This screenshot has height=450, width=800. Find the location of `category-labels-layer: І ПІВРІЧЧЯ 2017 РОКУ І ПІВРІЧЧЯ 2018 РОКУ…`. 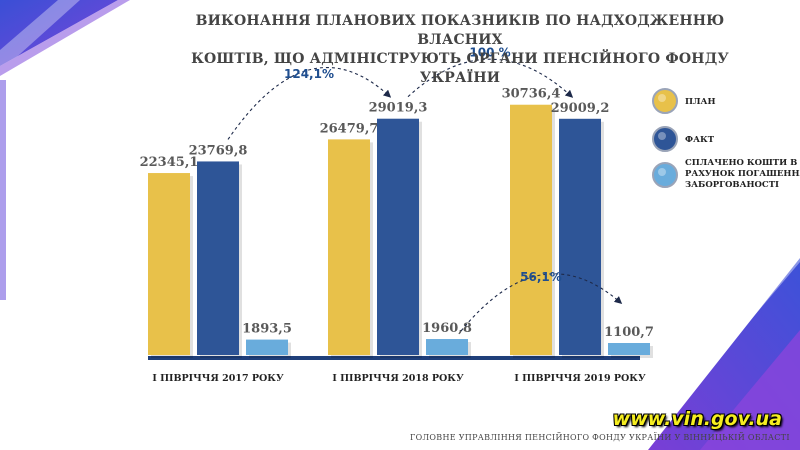

category-labels-layer: І ПІВРІЧЧЯ 2017 РОКУ І ПІВРІЧЧЯ 2018 РОКУ… is located at coordinates (399, 378).